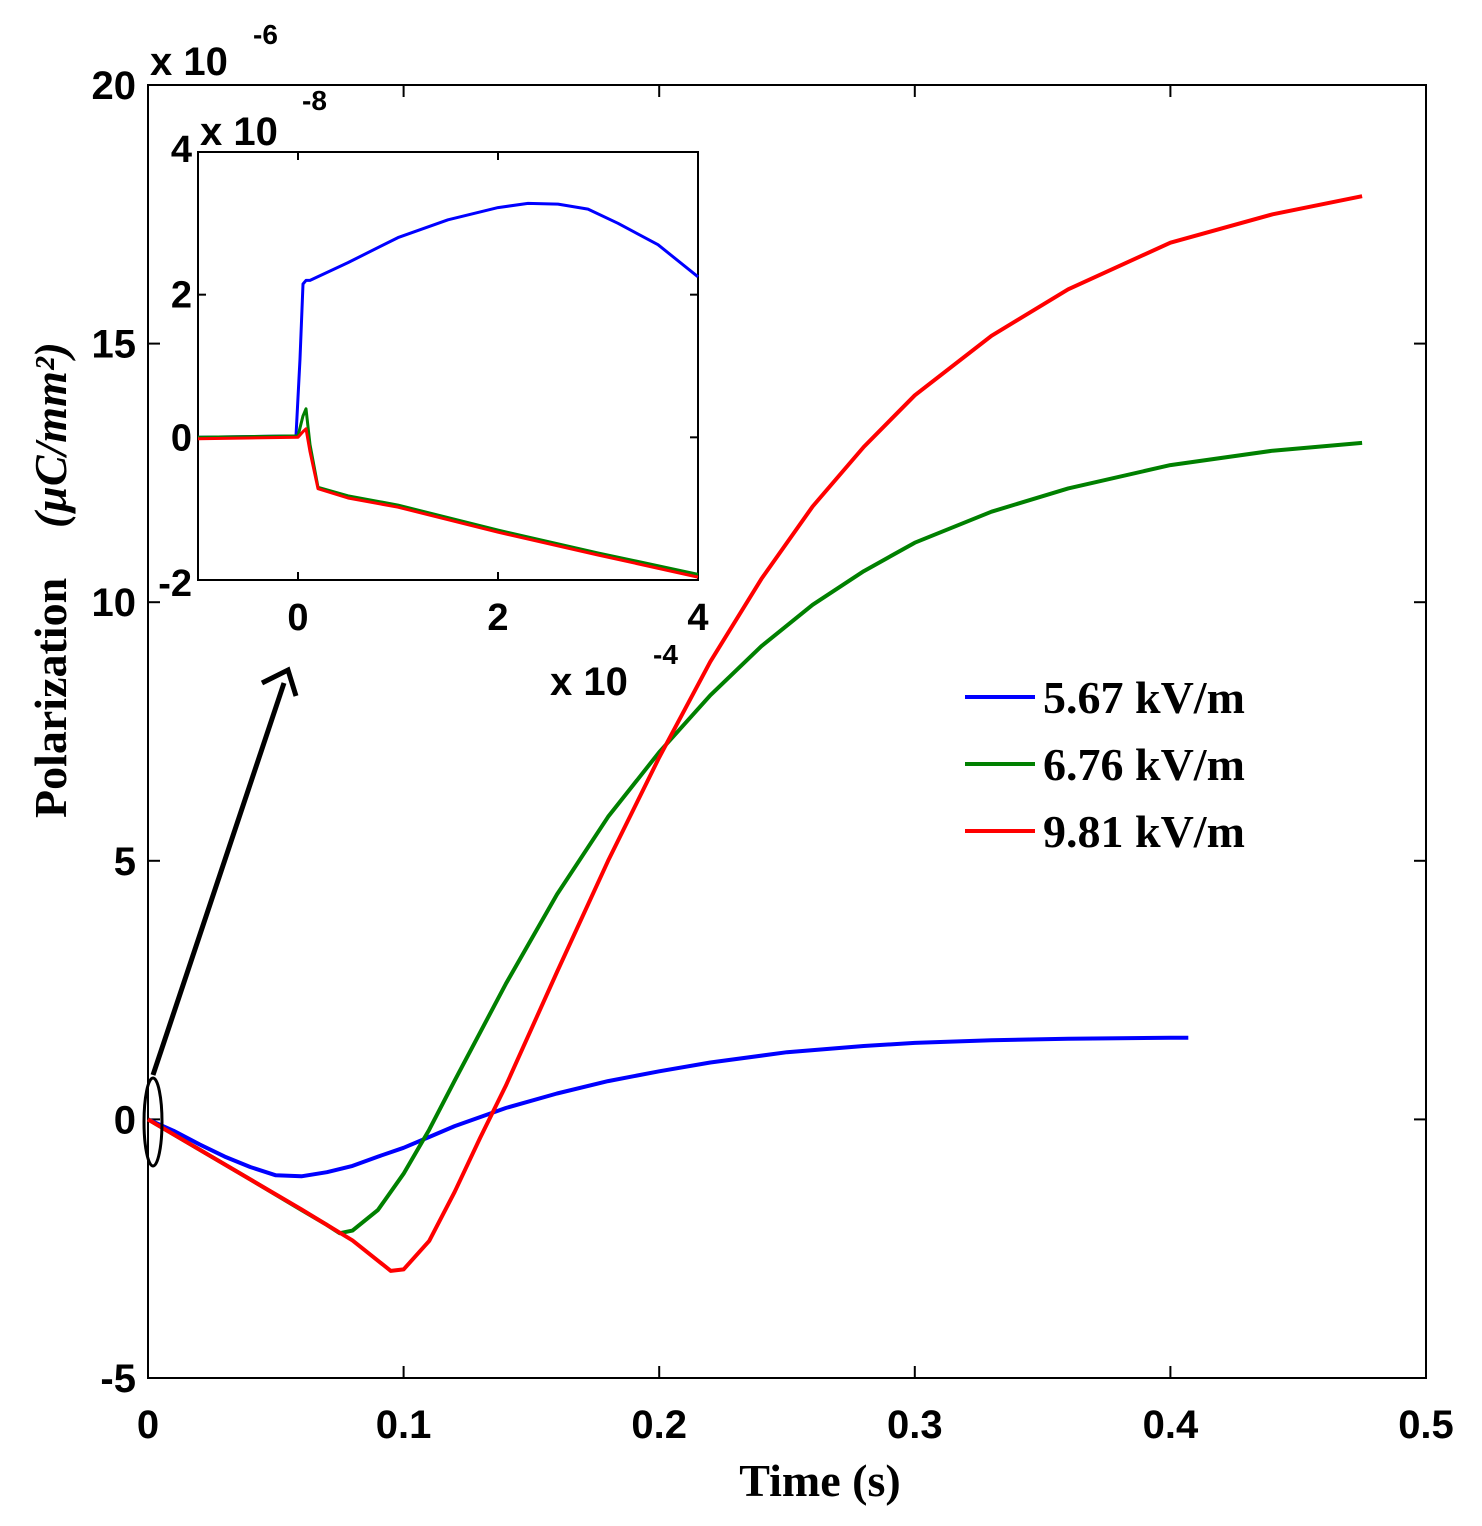  Describe the element at coordinates (114, 345) in the screenshot. I see `y-tick-label: 15` at that location.